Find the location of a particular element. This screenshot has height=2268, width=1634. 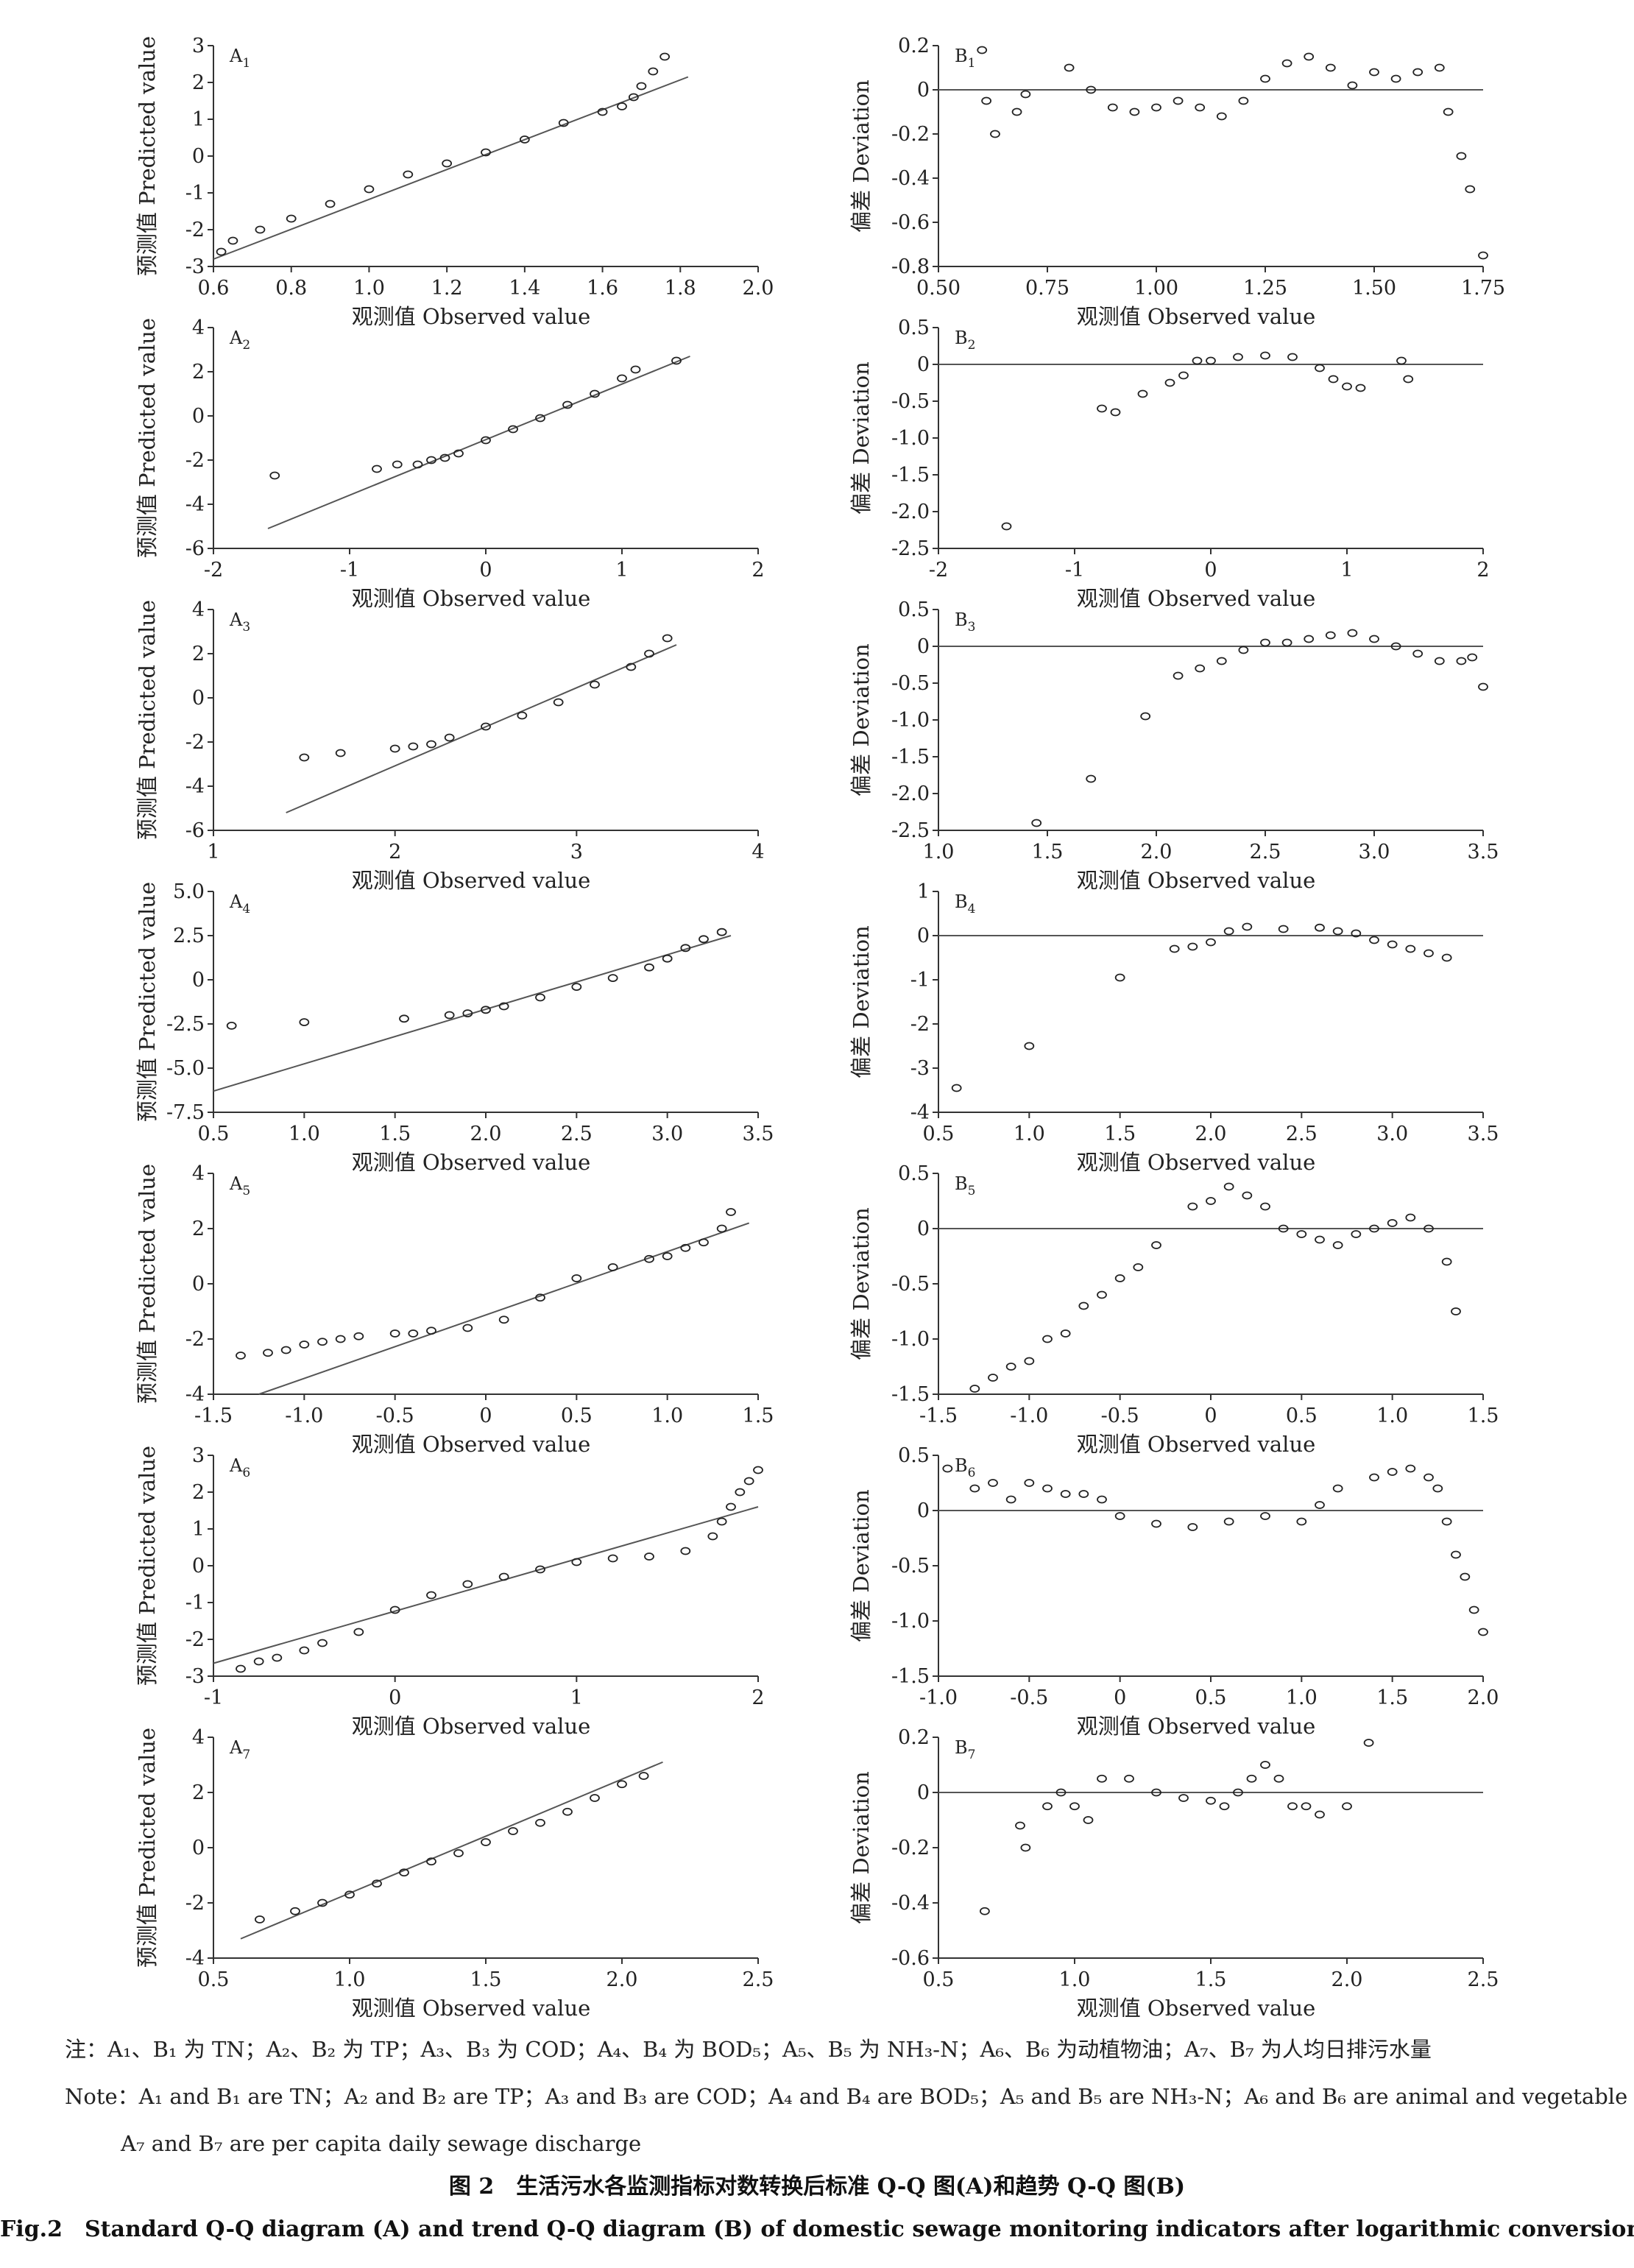

y-tick-label: -4 is located at coordinates (195, 504).